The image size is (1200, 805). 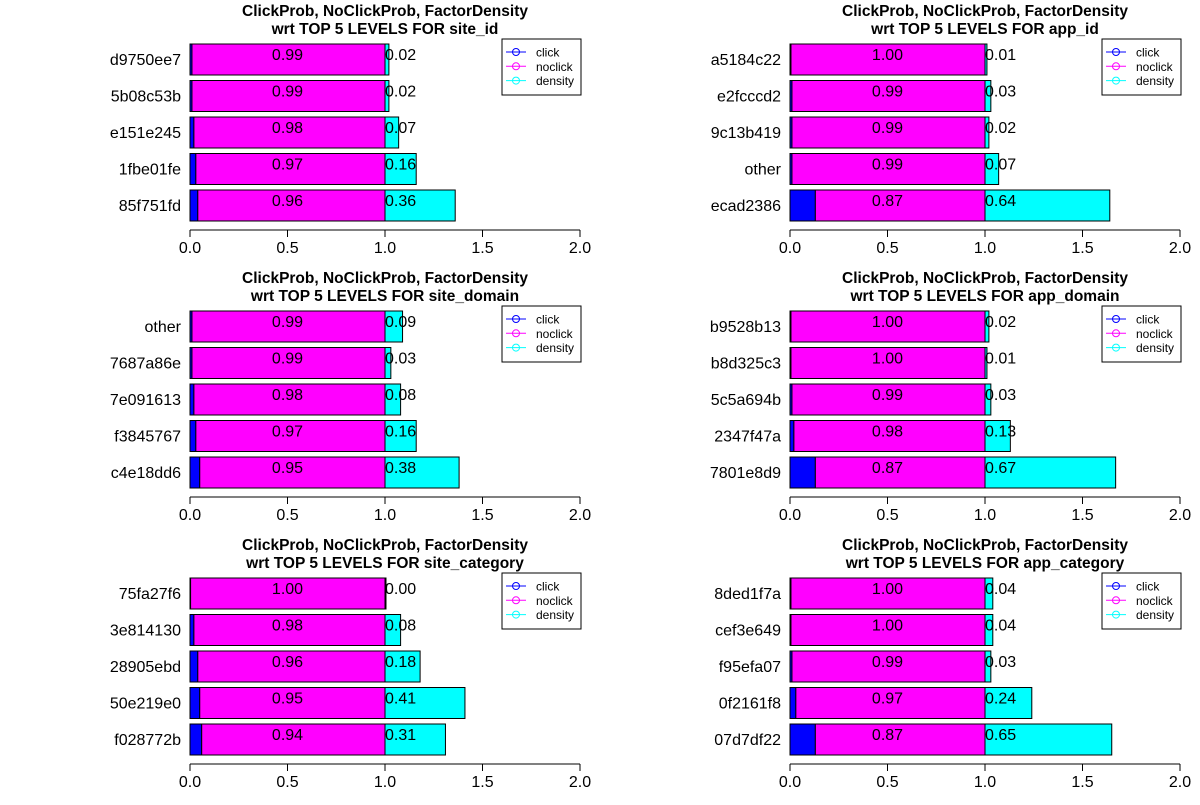 What do you see at coordinates (790, 515) in the screenshot?
I see `x-tick-label: 0.0` at bounding box center [790, 515].